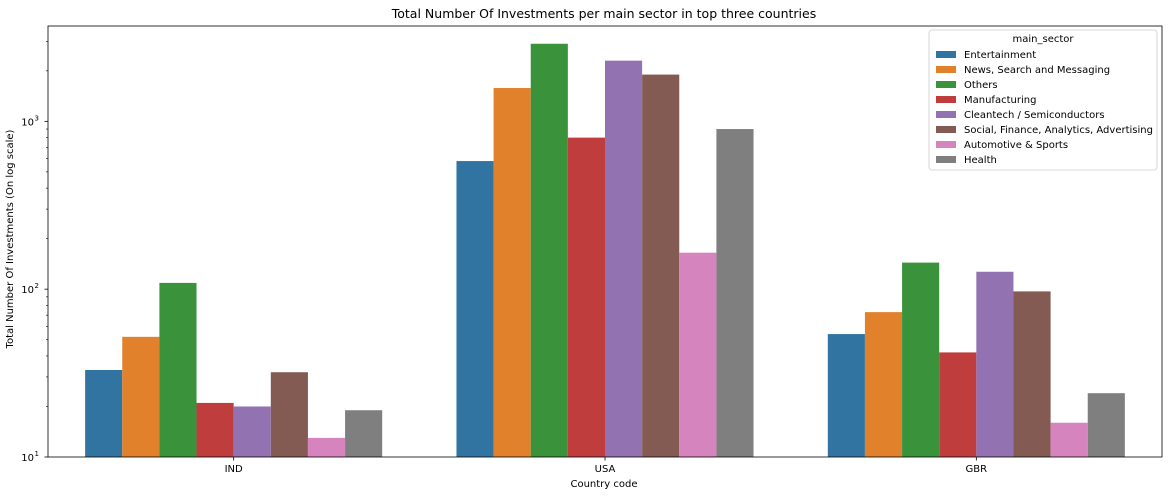 The width and height of the screenshot is (1173, 496). Describe the element at coordinates (605, 469) in the screenshot. I see `x-tick-label: USA` at that location.